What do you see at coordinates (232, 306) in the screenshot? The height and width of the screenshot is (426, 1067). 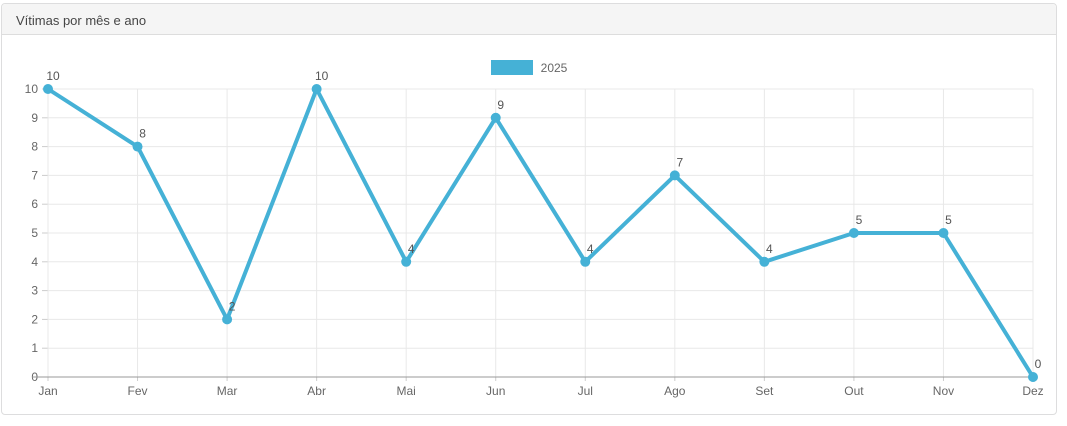 I see `data-point-label: 2` at bounding box center [232, 306].